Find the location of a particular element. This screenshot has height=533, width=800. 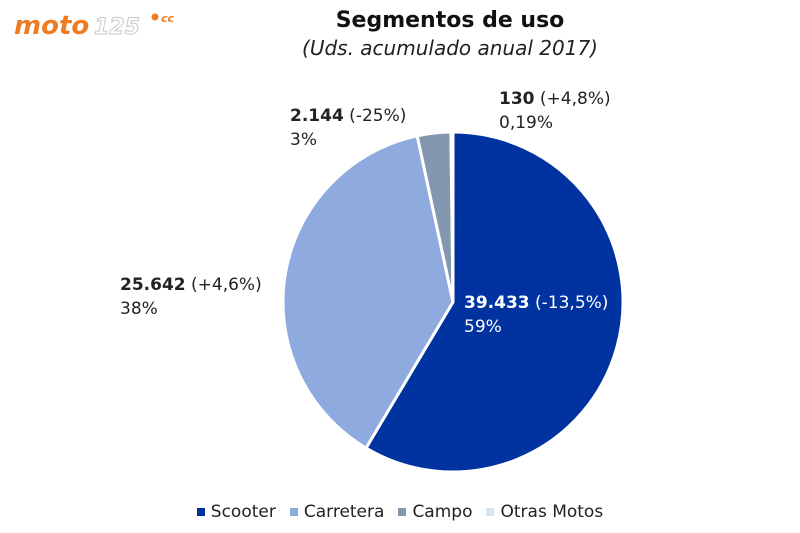

legend-label-carretera: Carretera is located at coordinates (344, 512).